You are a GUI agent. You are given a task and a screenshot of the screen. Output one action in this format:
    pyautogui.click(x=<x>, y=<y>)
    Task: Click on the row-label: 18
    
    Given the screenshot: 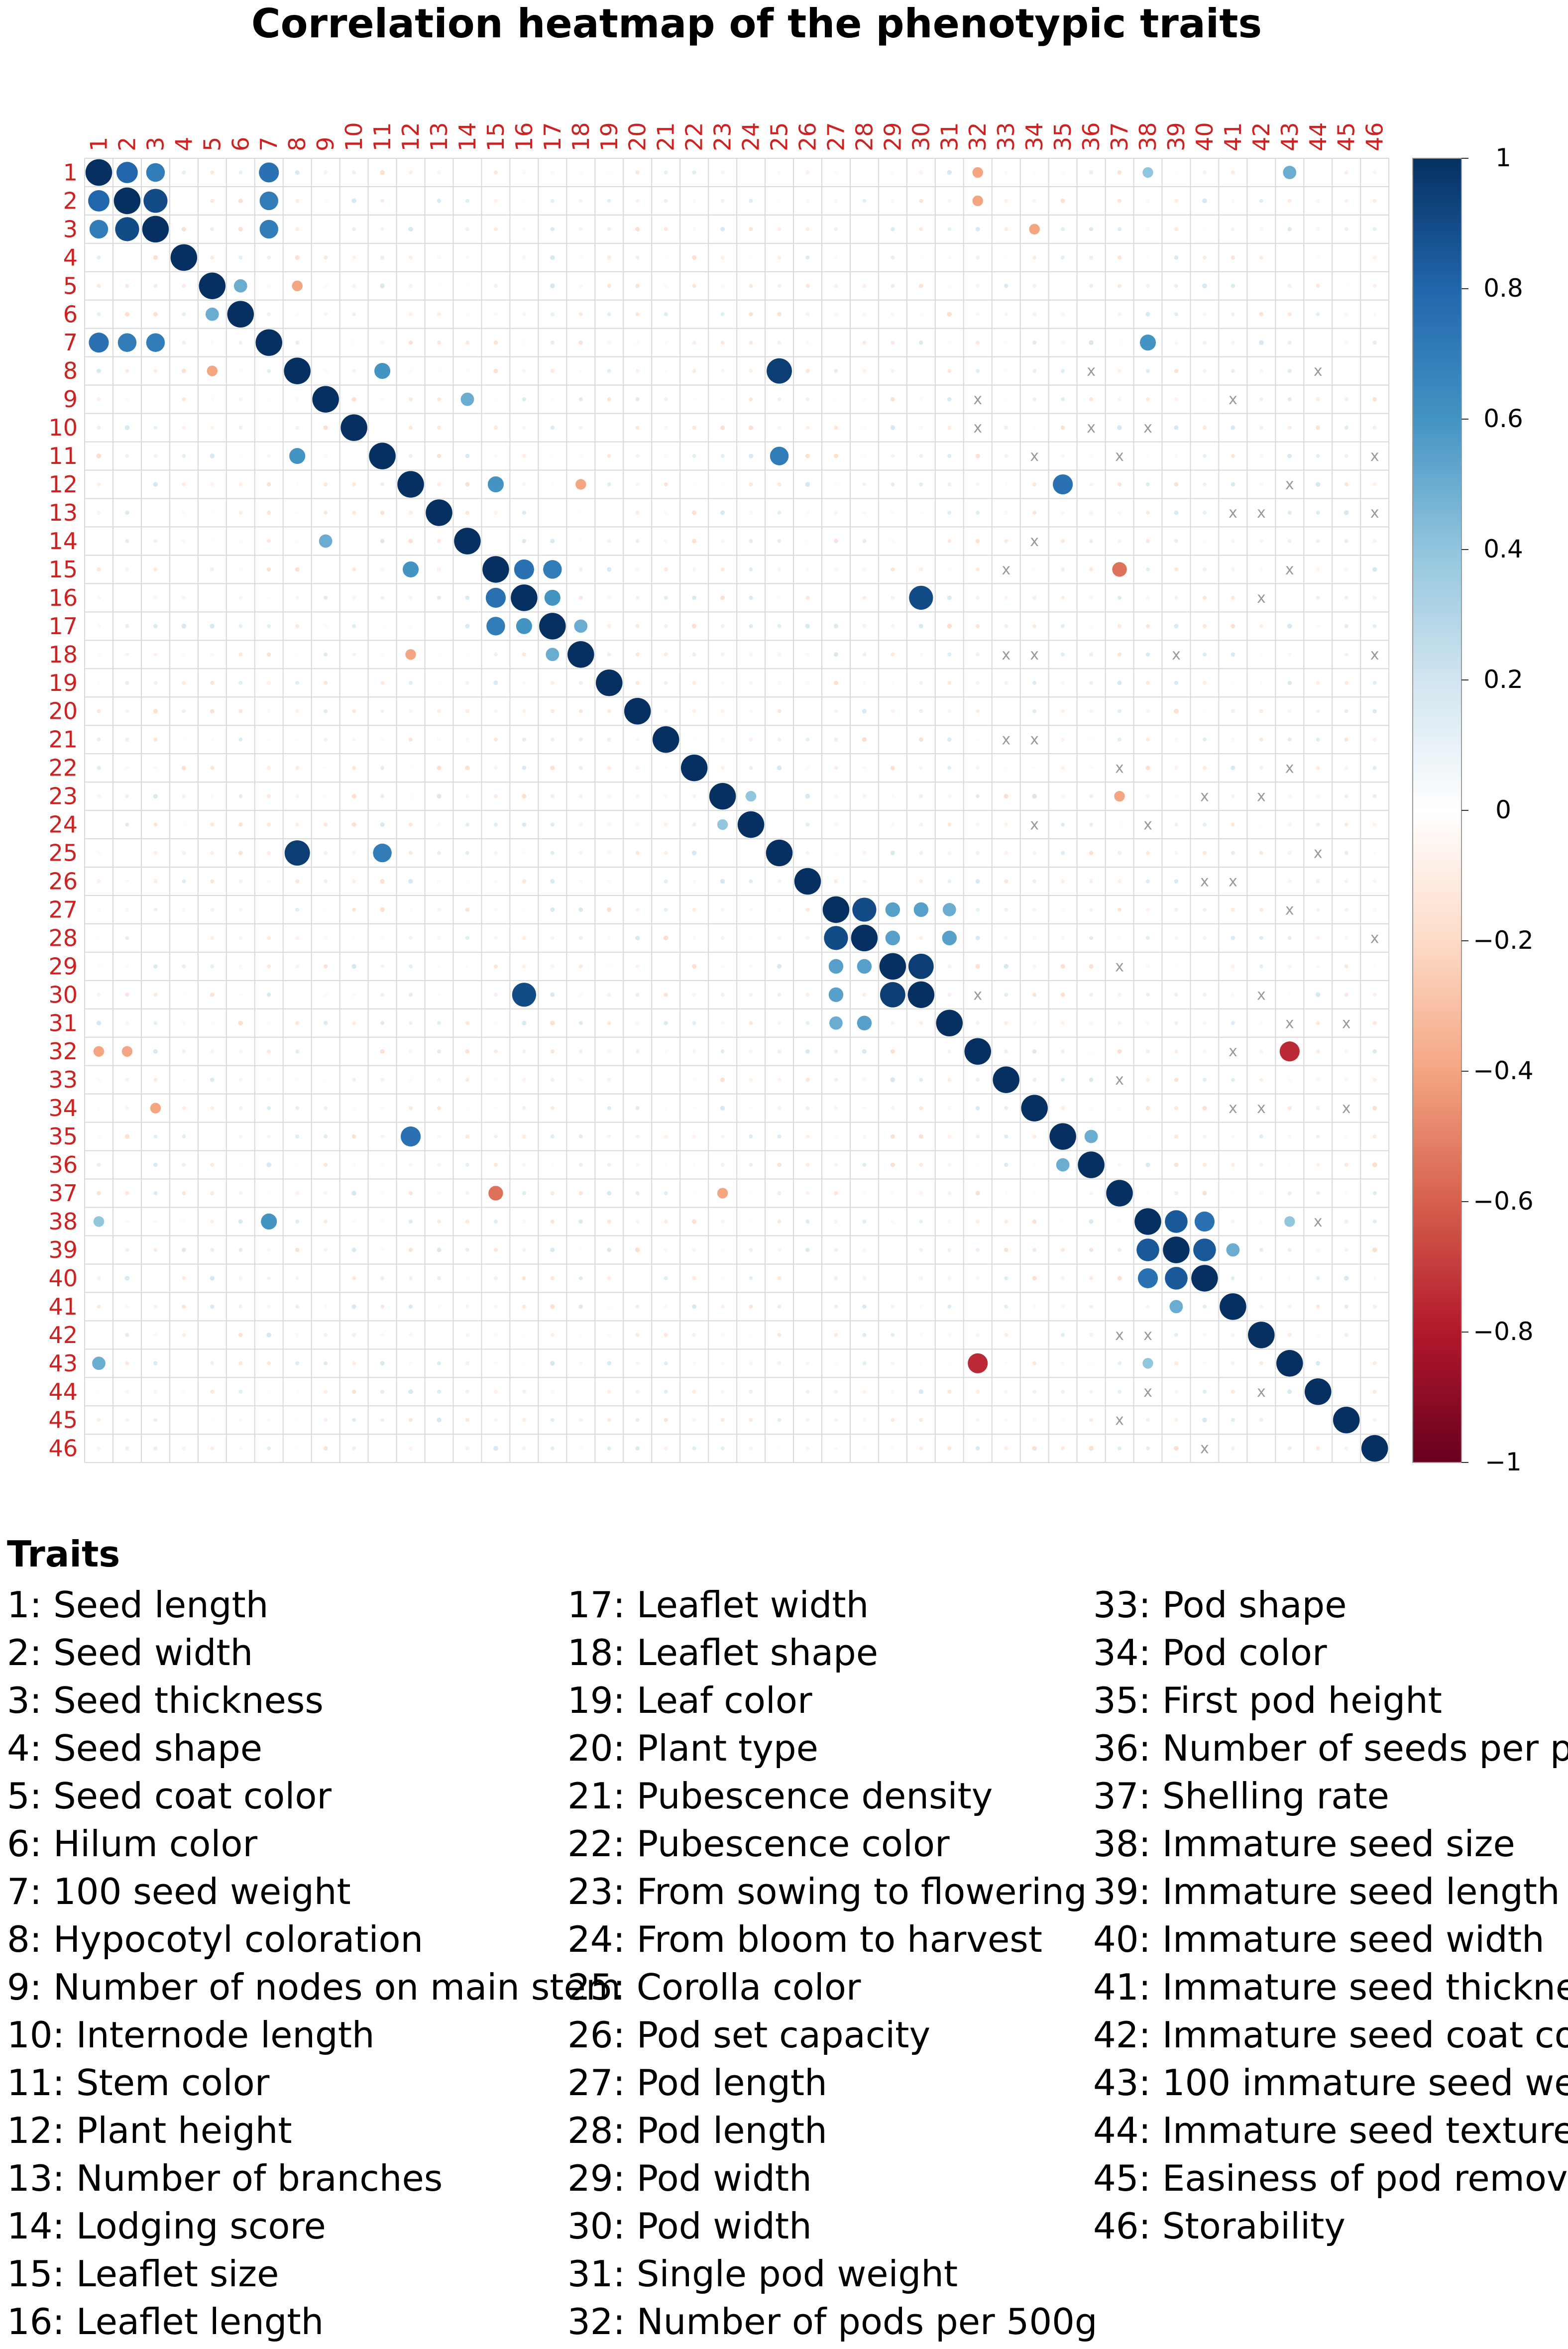 What is the action you would take?
    pyautogui.click(x=63, y=654)
    